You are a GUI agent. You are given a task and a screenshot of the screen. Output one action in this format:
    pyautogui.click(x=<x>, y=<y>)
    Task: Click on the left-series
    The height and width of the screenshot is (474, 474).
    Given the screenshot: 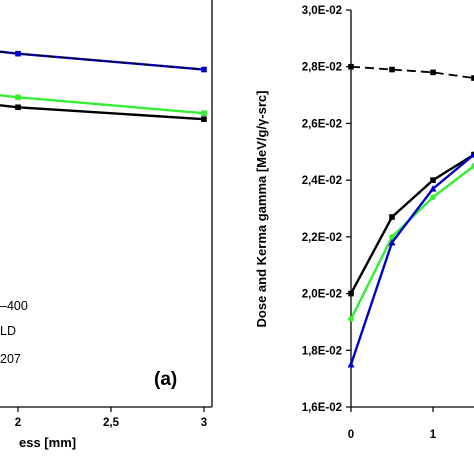 What is the action you would take?
    pyautogui.click(x=103, y=86)
    